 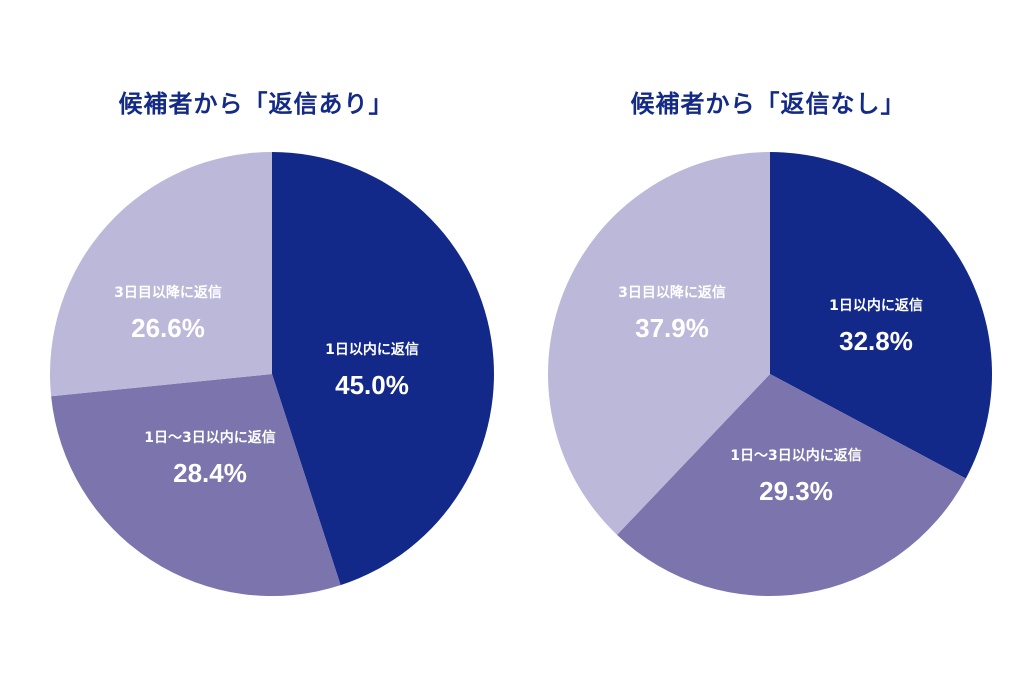 What do you see at coordinates (672, 328) in the screenshot?
I see `slice-value-after-3-days: 37.9%` at bounding box center [672, 328].